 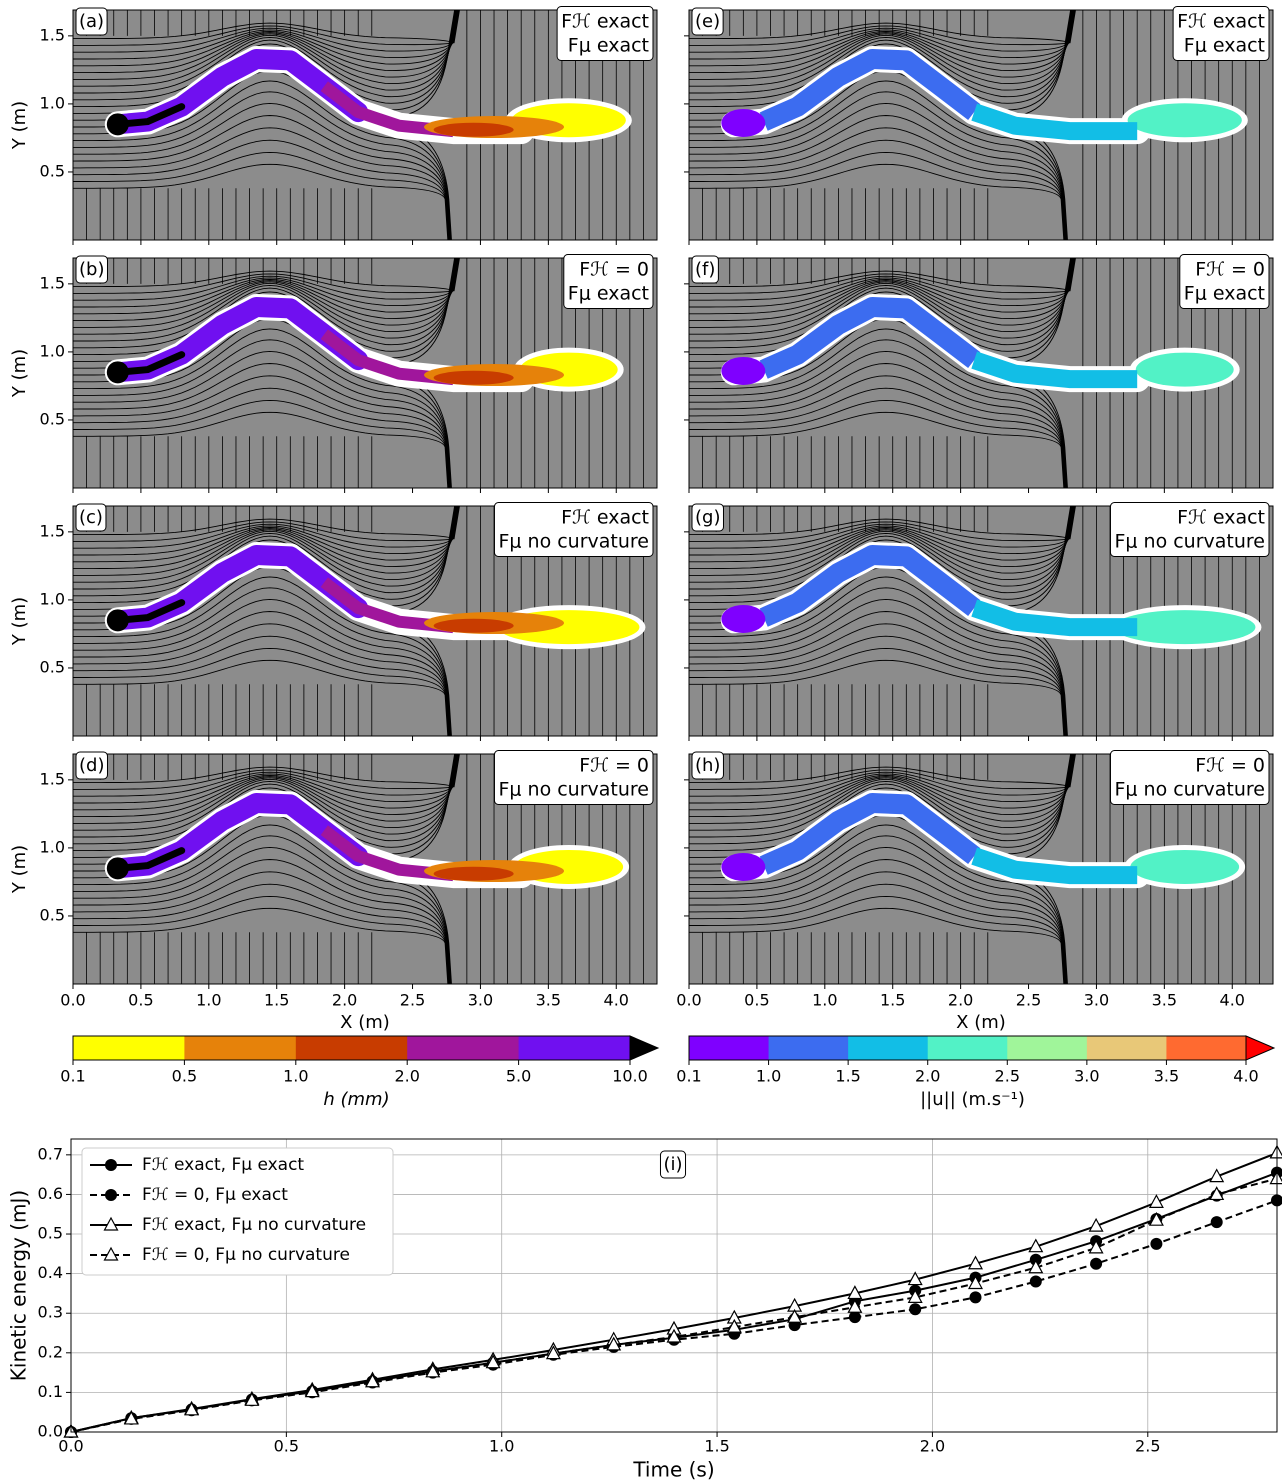 What do you see at coordinates (501, 1446) in the screenshot?
I see `x-tick-label: 1.0` at bounding box center [501, 1446].